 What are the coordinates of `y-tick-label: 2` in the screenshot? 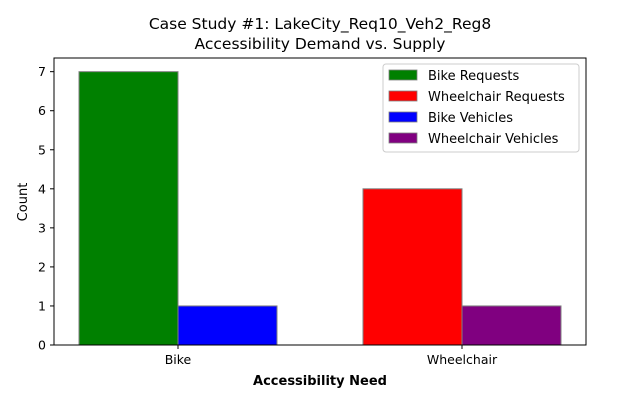 It's located at (42, 266).